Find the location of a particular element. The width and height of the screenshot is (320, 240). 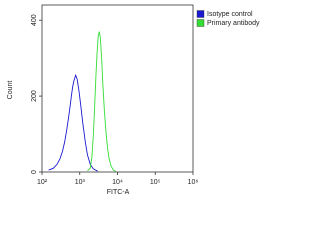

x-axis-label: FITC-A is located at coordinates (118, 192).